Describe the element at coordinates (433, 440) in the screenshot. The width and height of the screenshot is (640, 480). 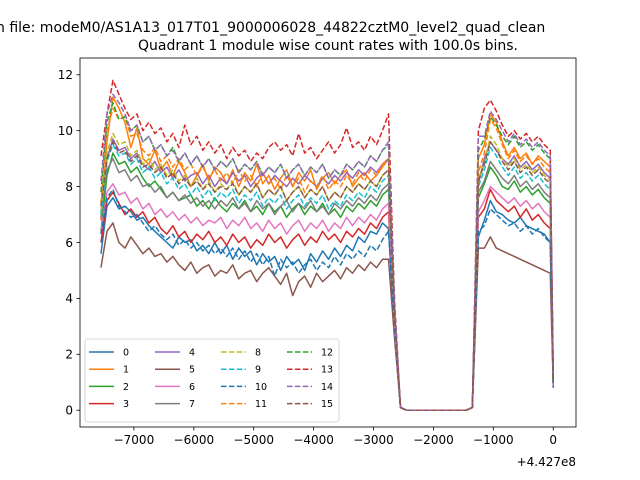
I see `x-tick-label: −2000` at that location.